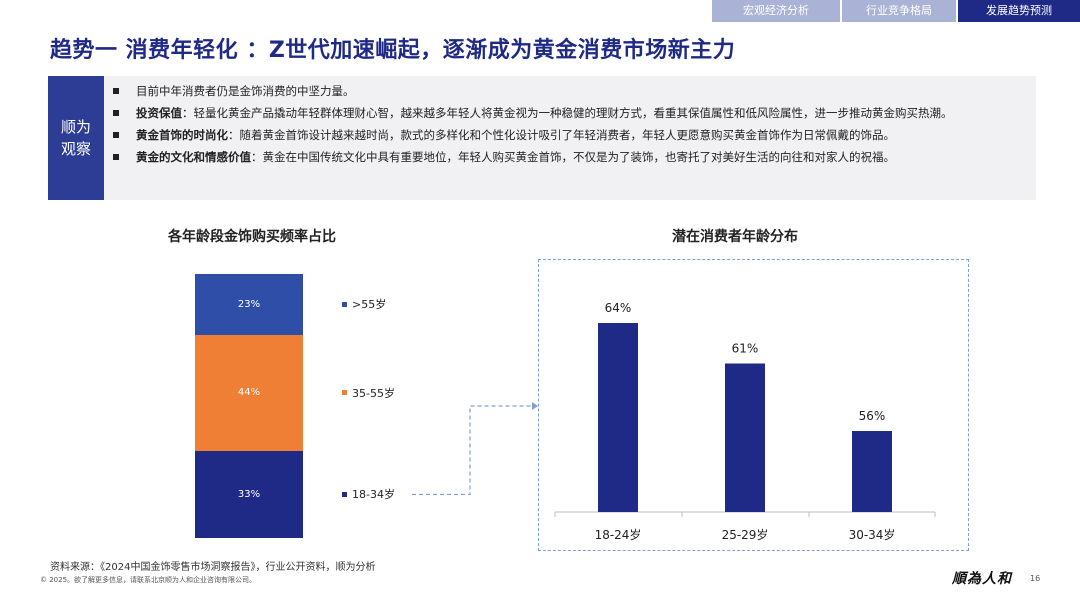  I want to click on page-title: 趋势一 消费年轻化 ：Z世代加速崛起，逐渐成为黄金消费市场新主力, so click(393, 50).